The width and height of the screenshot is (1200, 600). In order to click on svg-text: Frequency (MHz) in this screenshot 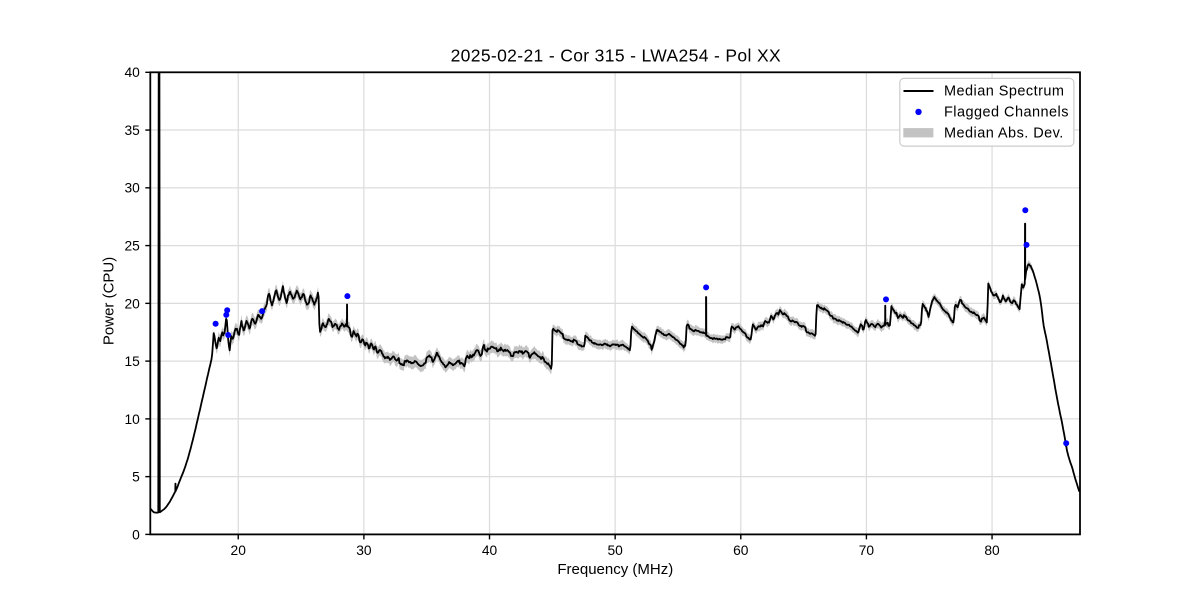, I will do `click(615, 569)`.